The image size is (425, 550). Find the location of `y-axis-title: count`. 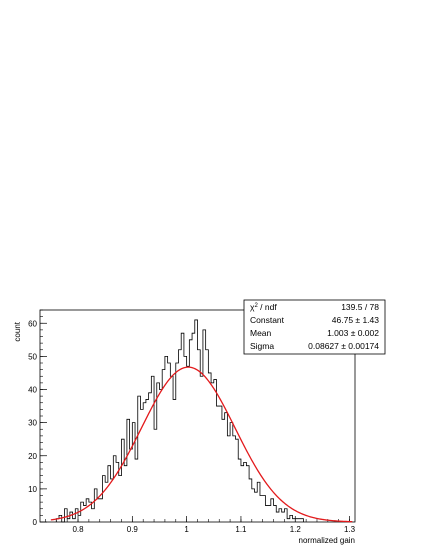

y-axis-title: count is located at coordinates (17, 331).